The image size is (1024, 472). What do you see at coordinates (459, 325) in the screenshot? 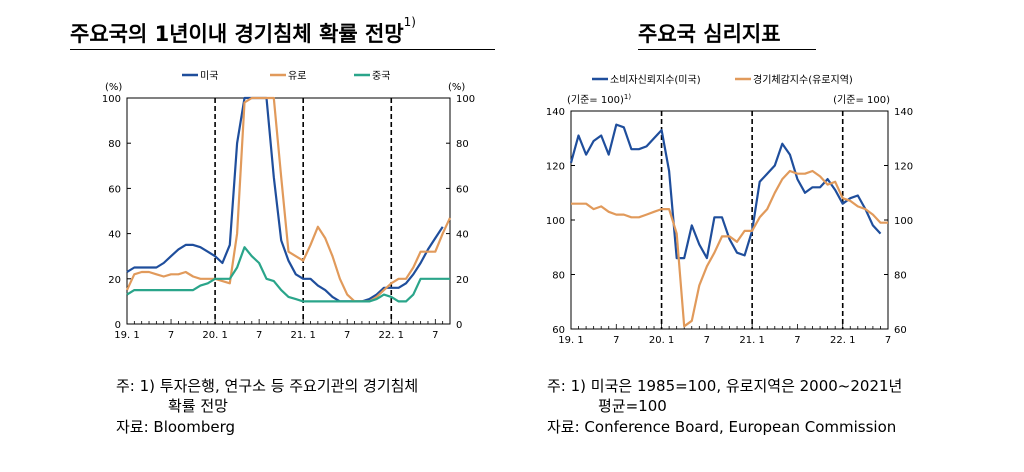
I see `left-ytick-label-right: 0` at bounding box center [459, 325].